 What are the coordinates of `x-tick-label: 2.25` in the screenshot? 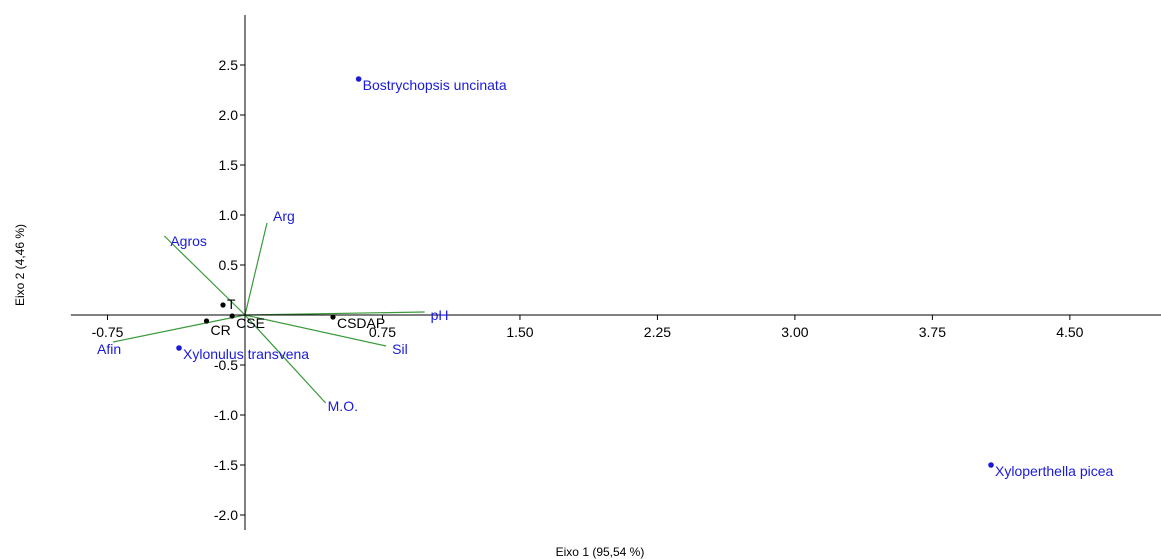 It's located at (657, 332).